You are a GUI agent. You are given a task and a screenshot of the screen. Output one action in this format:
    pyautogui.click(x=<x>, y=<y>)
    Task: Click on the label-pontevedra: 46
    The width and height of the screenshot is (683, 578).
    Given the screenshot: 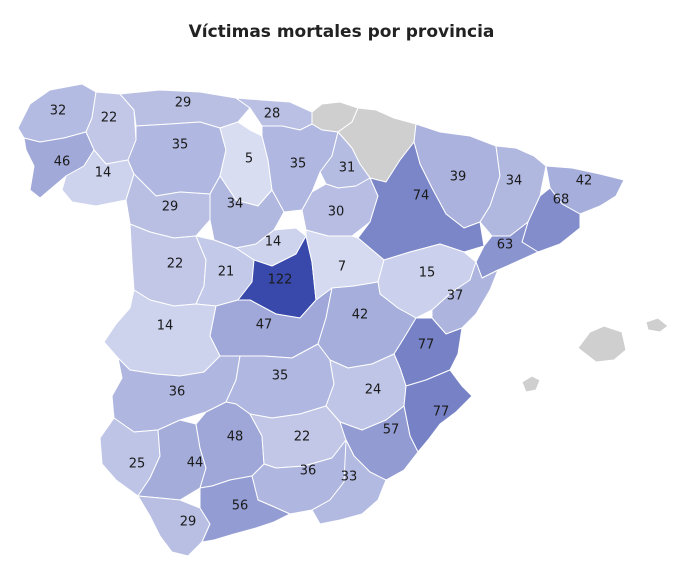 What is the action you would take?
    pyautogui.click(x=62, y=162)
    